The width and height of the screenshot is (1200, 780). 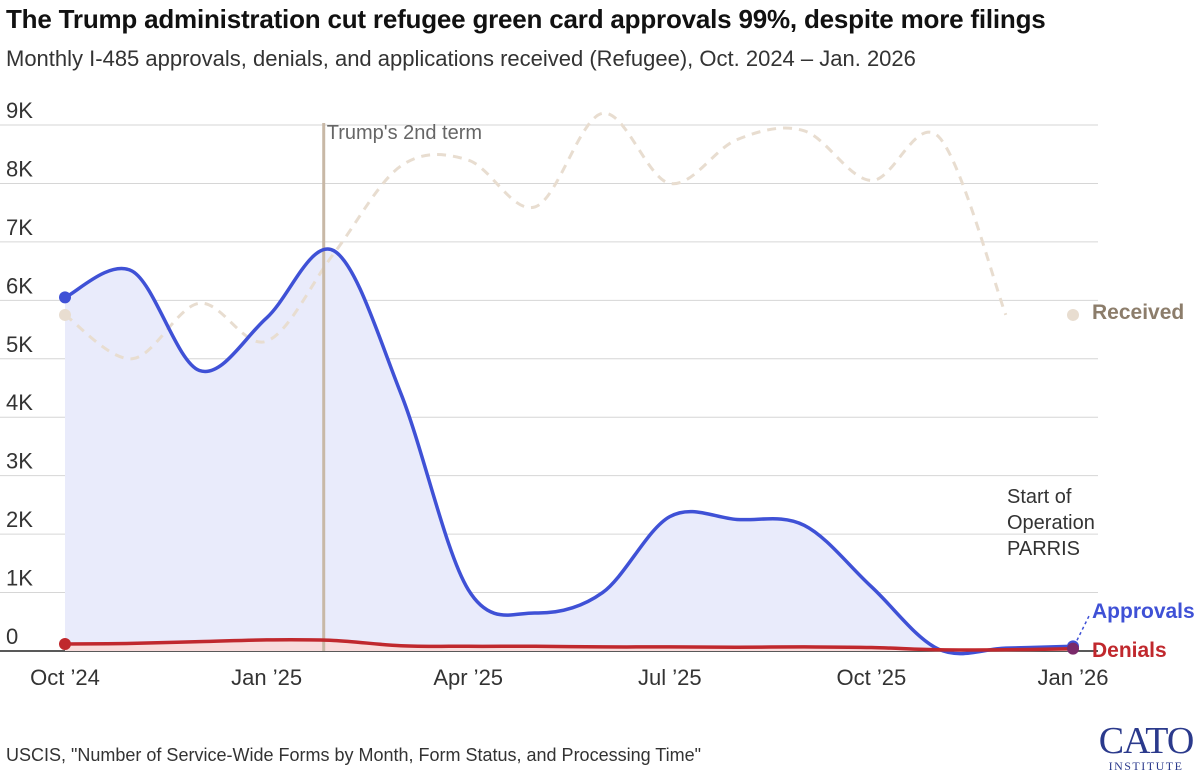 What do you see at coordinates (65, 314) in the screenshot?
I see `received-start-dot` at bounding box center [65, 314].